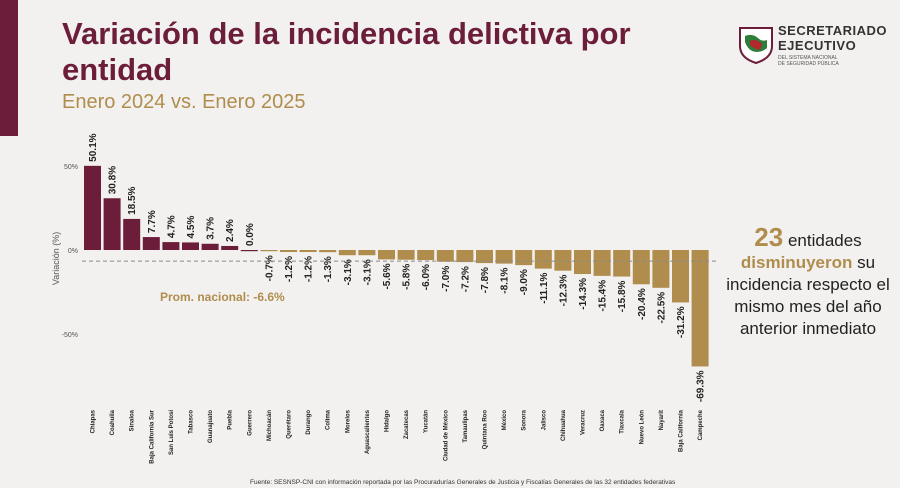 This screenshot has width=900, height=488. Describe the element at coordinates (485, 280) in the screenshot. I see `data-label: -7.8%` at that location.